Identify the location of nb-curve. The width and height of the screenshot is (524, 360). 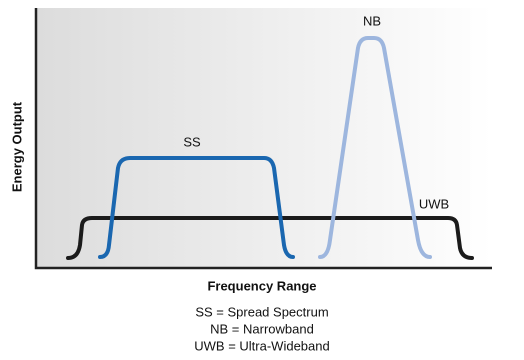
(375, 147).